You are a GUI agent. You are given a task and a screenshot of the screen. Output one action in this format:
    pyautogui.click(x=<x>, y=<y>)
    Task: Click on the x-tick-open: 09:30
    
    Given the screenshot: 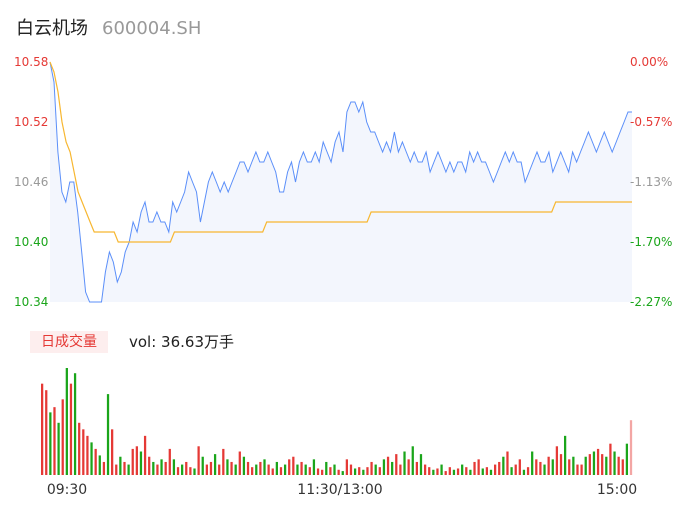 What is the action you would take?
    pyautogui.click(x=67, y=490)
    